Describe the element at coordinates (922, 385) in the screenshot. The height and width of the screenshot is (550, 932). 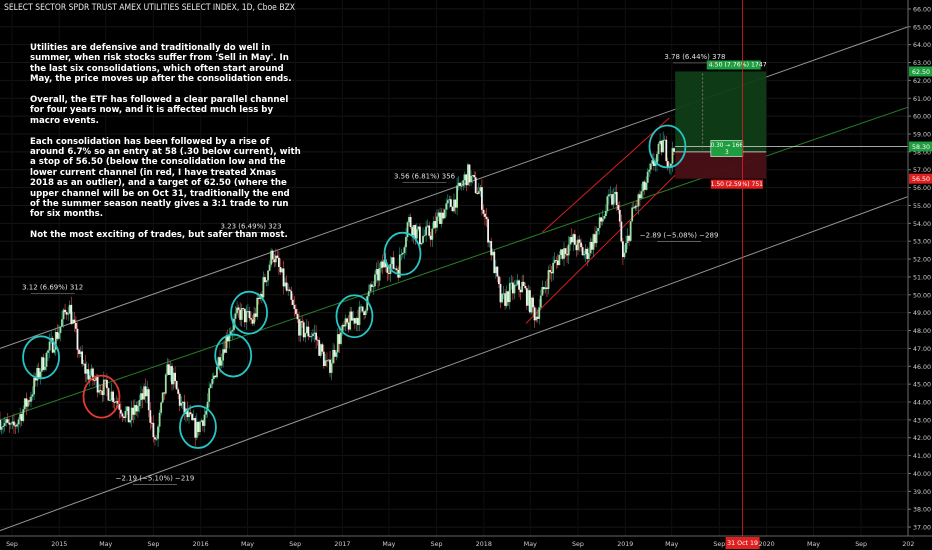
I see `y-tick-label: 45.00` at that location.